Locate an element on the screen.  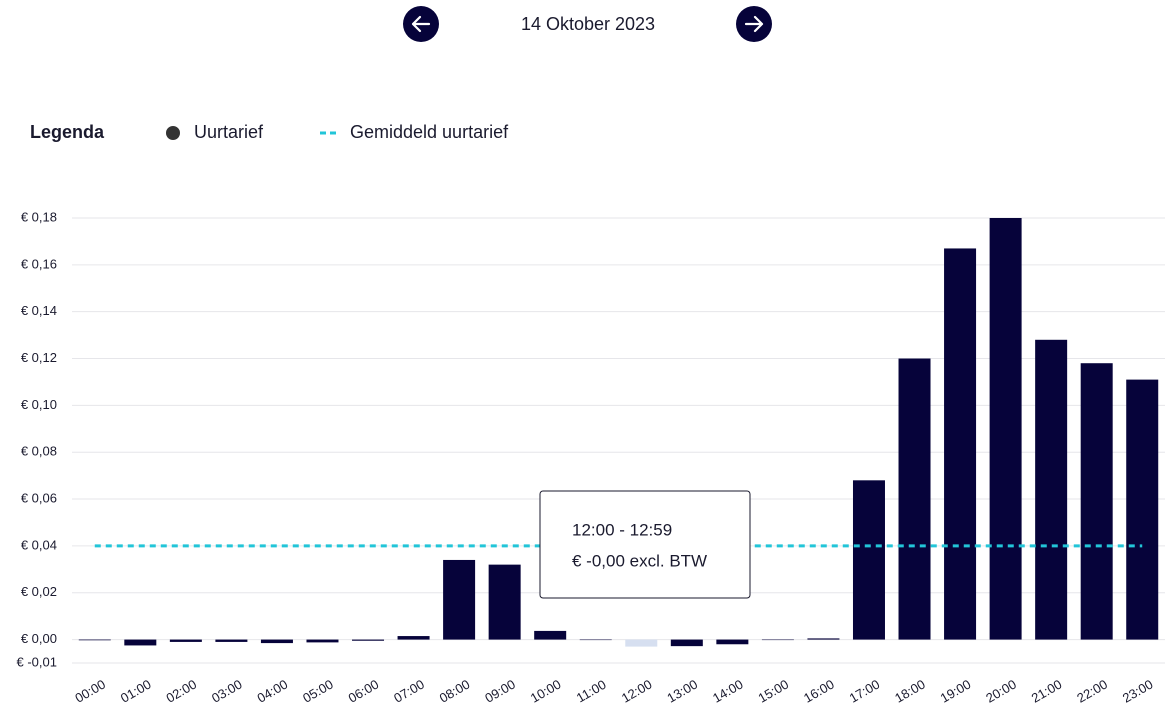
x-tick-label: 17:00 is located at coordinates (865, 690).